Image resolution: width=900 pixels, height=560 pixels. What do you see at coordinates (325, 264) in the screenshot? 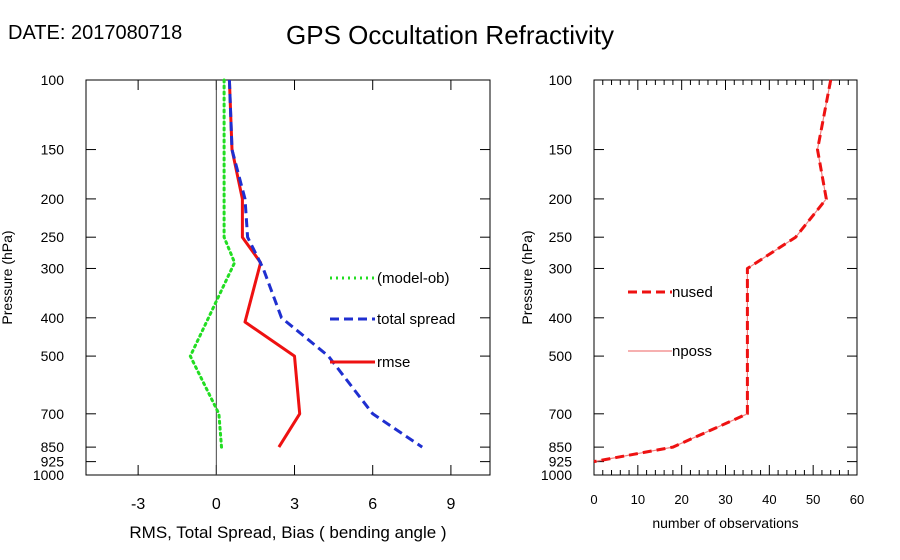
I see `series-line-total-spread` at bounding box center [325, 264].